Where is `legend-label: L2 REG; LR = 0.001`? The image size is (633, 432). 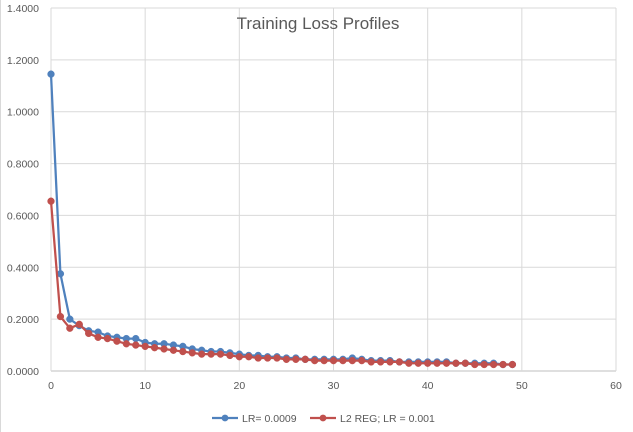 legend-label: L2 REG; LR = 0.001 is located at coordinates (387, 419).